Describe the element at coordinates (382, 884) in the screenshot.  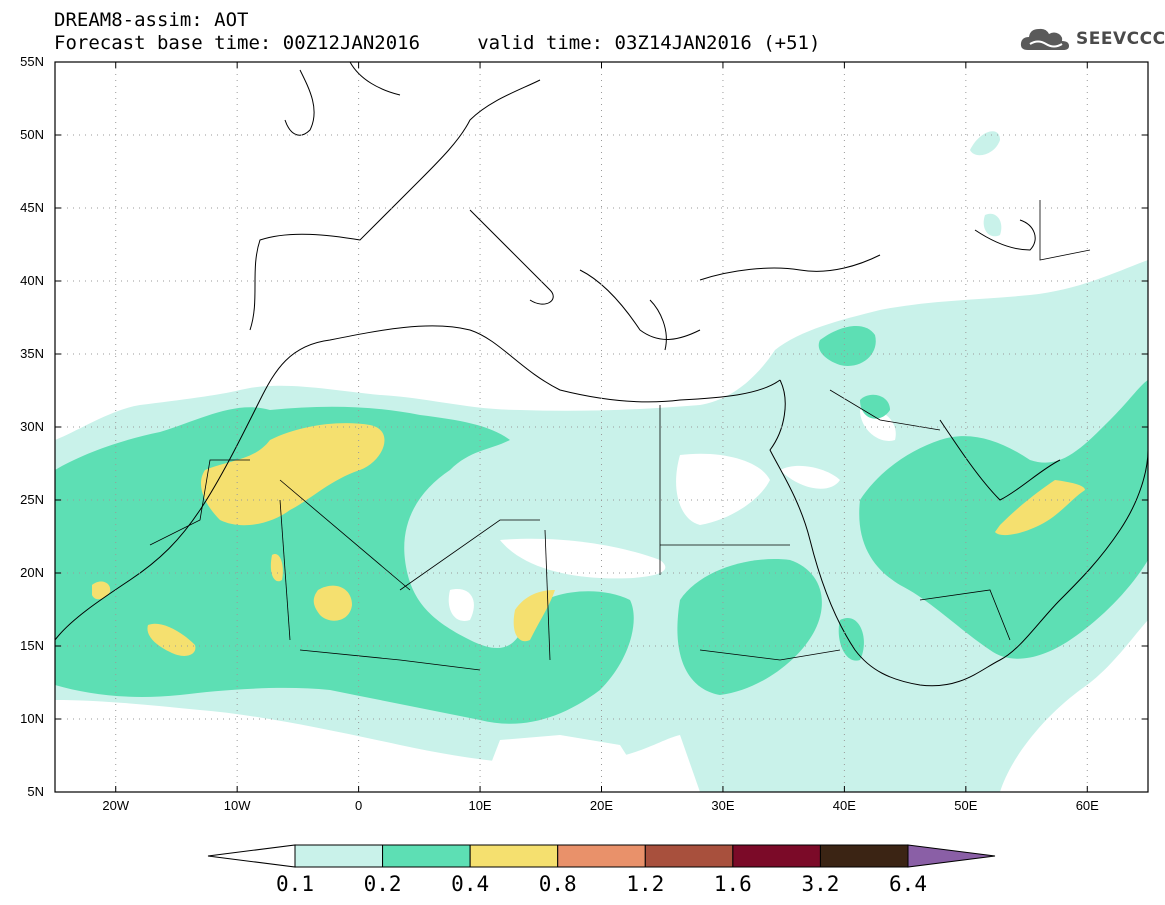
I see `colorbar-label: 0.2` at that location.